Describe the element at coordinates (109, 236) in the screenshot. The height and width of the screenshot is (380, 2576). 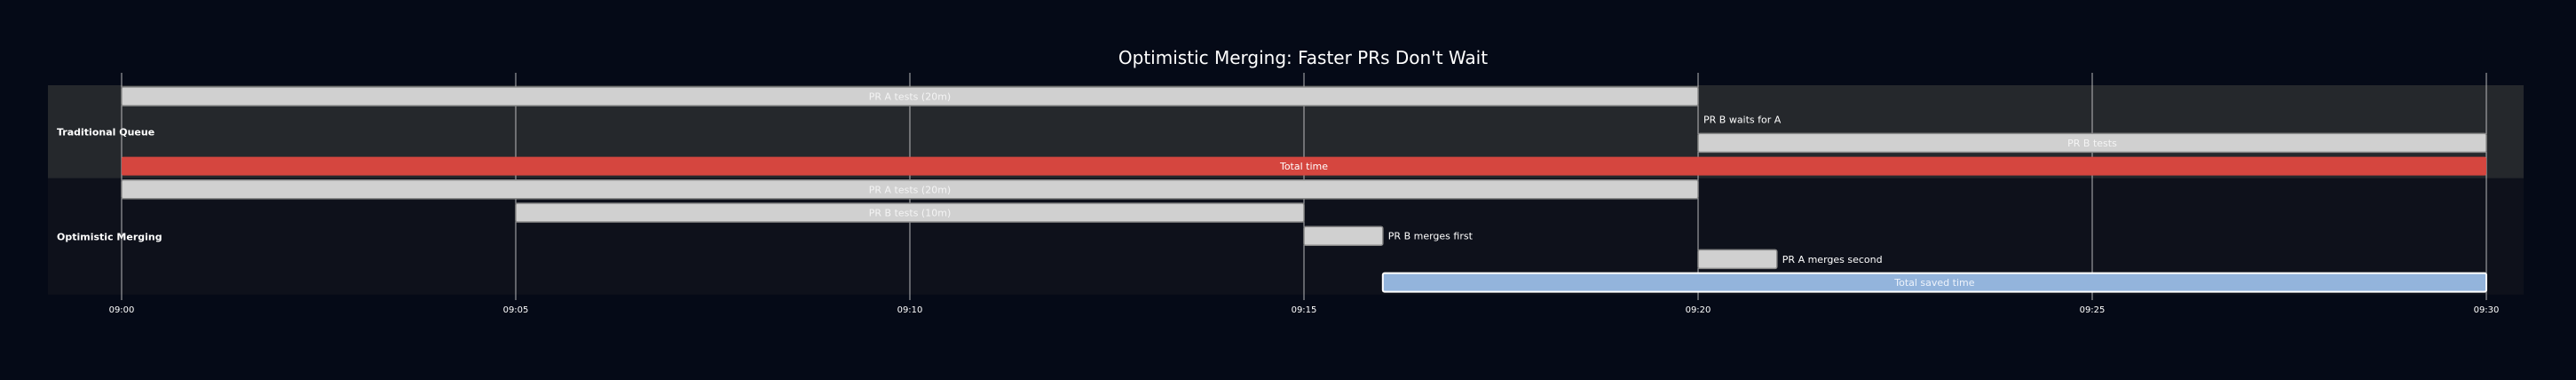
I see `section-label: Optimistic Merging` at that location.